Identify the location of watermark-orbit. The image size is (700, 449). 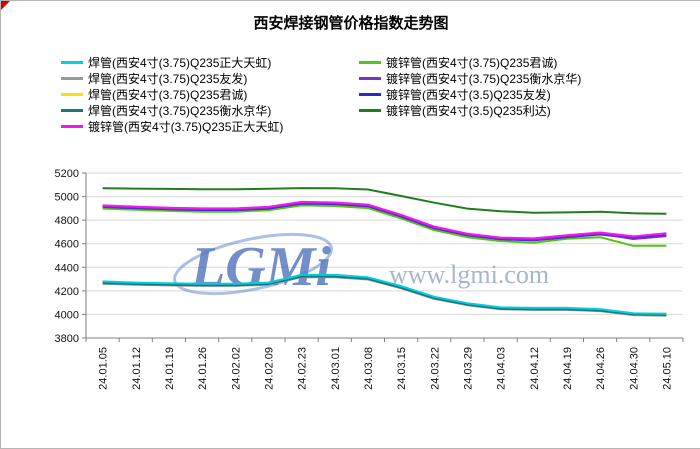
(253, 264).